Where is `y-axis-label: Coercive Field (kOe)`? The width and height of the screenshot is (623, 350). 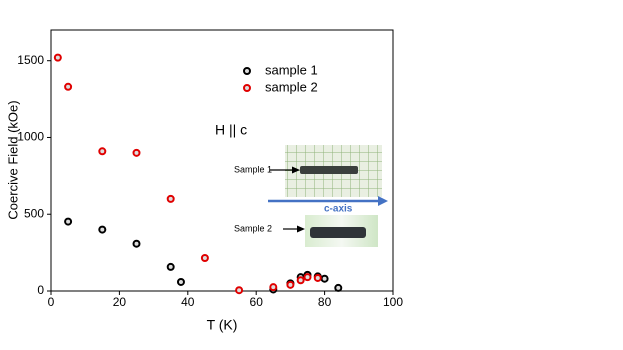 y-axis-label: Coercive Field (kOe) is located at coordinates (12, 159).